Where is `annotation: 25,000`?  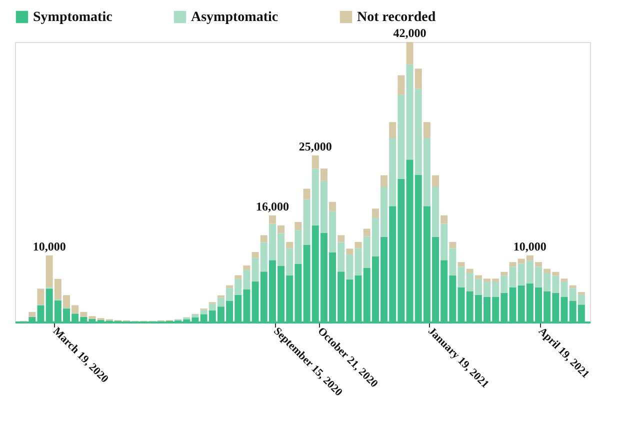 annotation: 25,000 is located at coordinates (315, 146).